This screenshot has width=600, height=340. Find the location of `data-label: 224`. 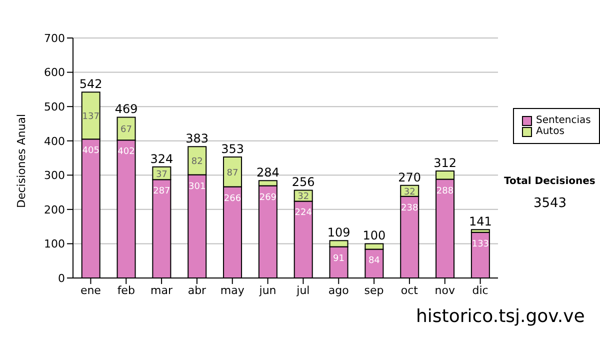

data-label: 224 is located at coordinates (303, 213).